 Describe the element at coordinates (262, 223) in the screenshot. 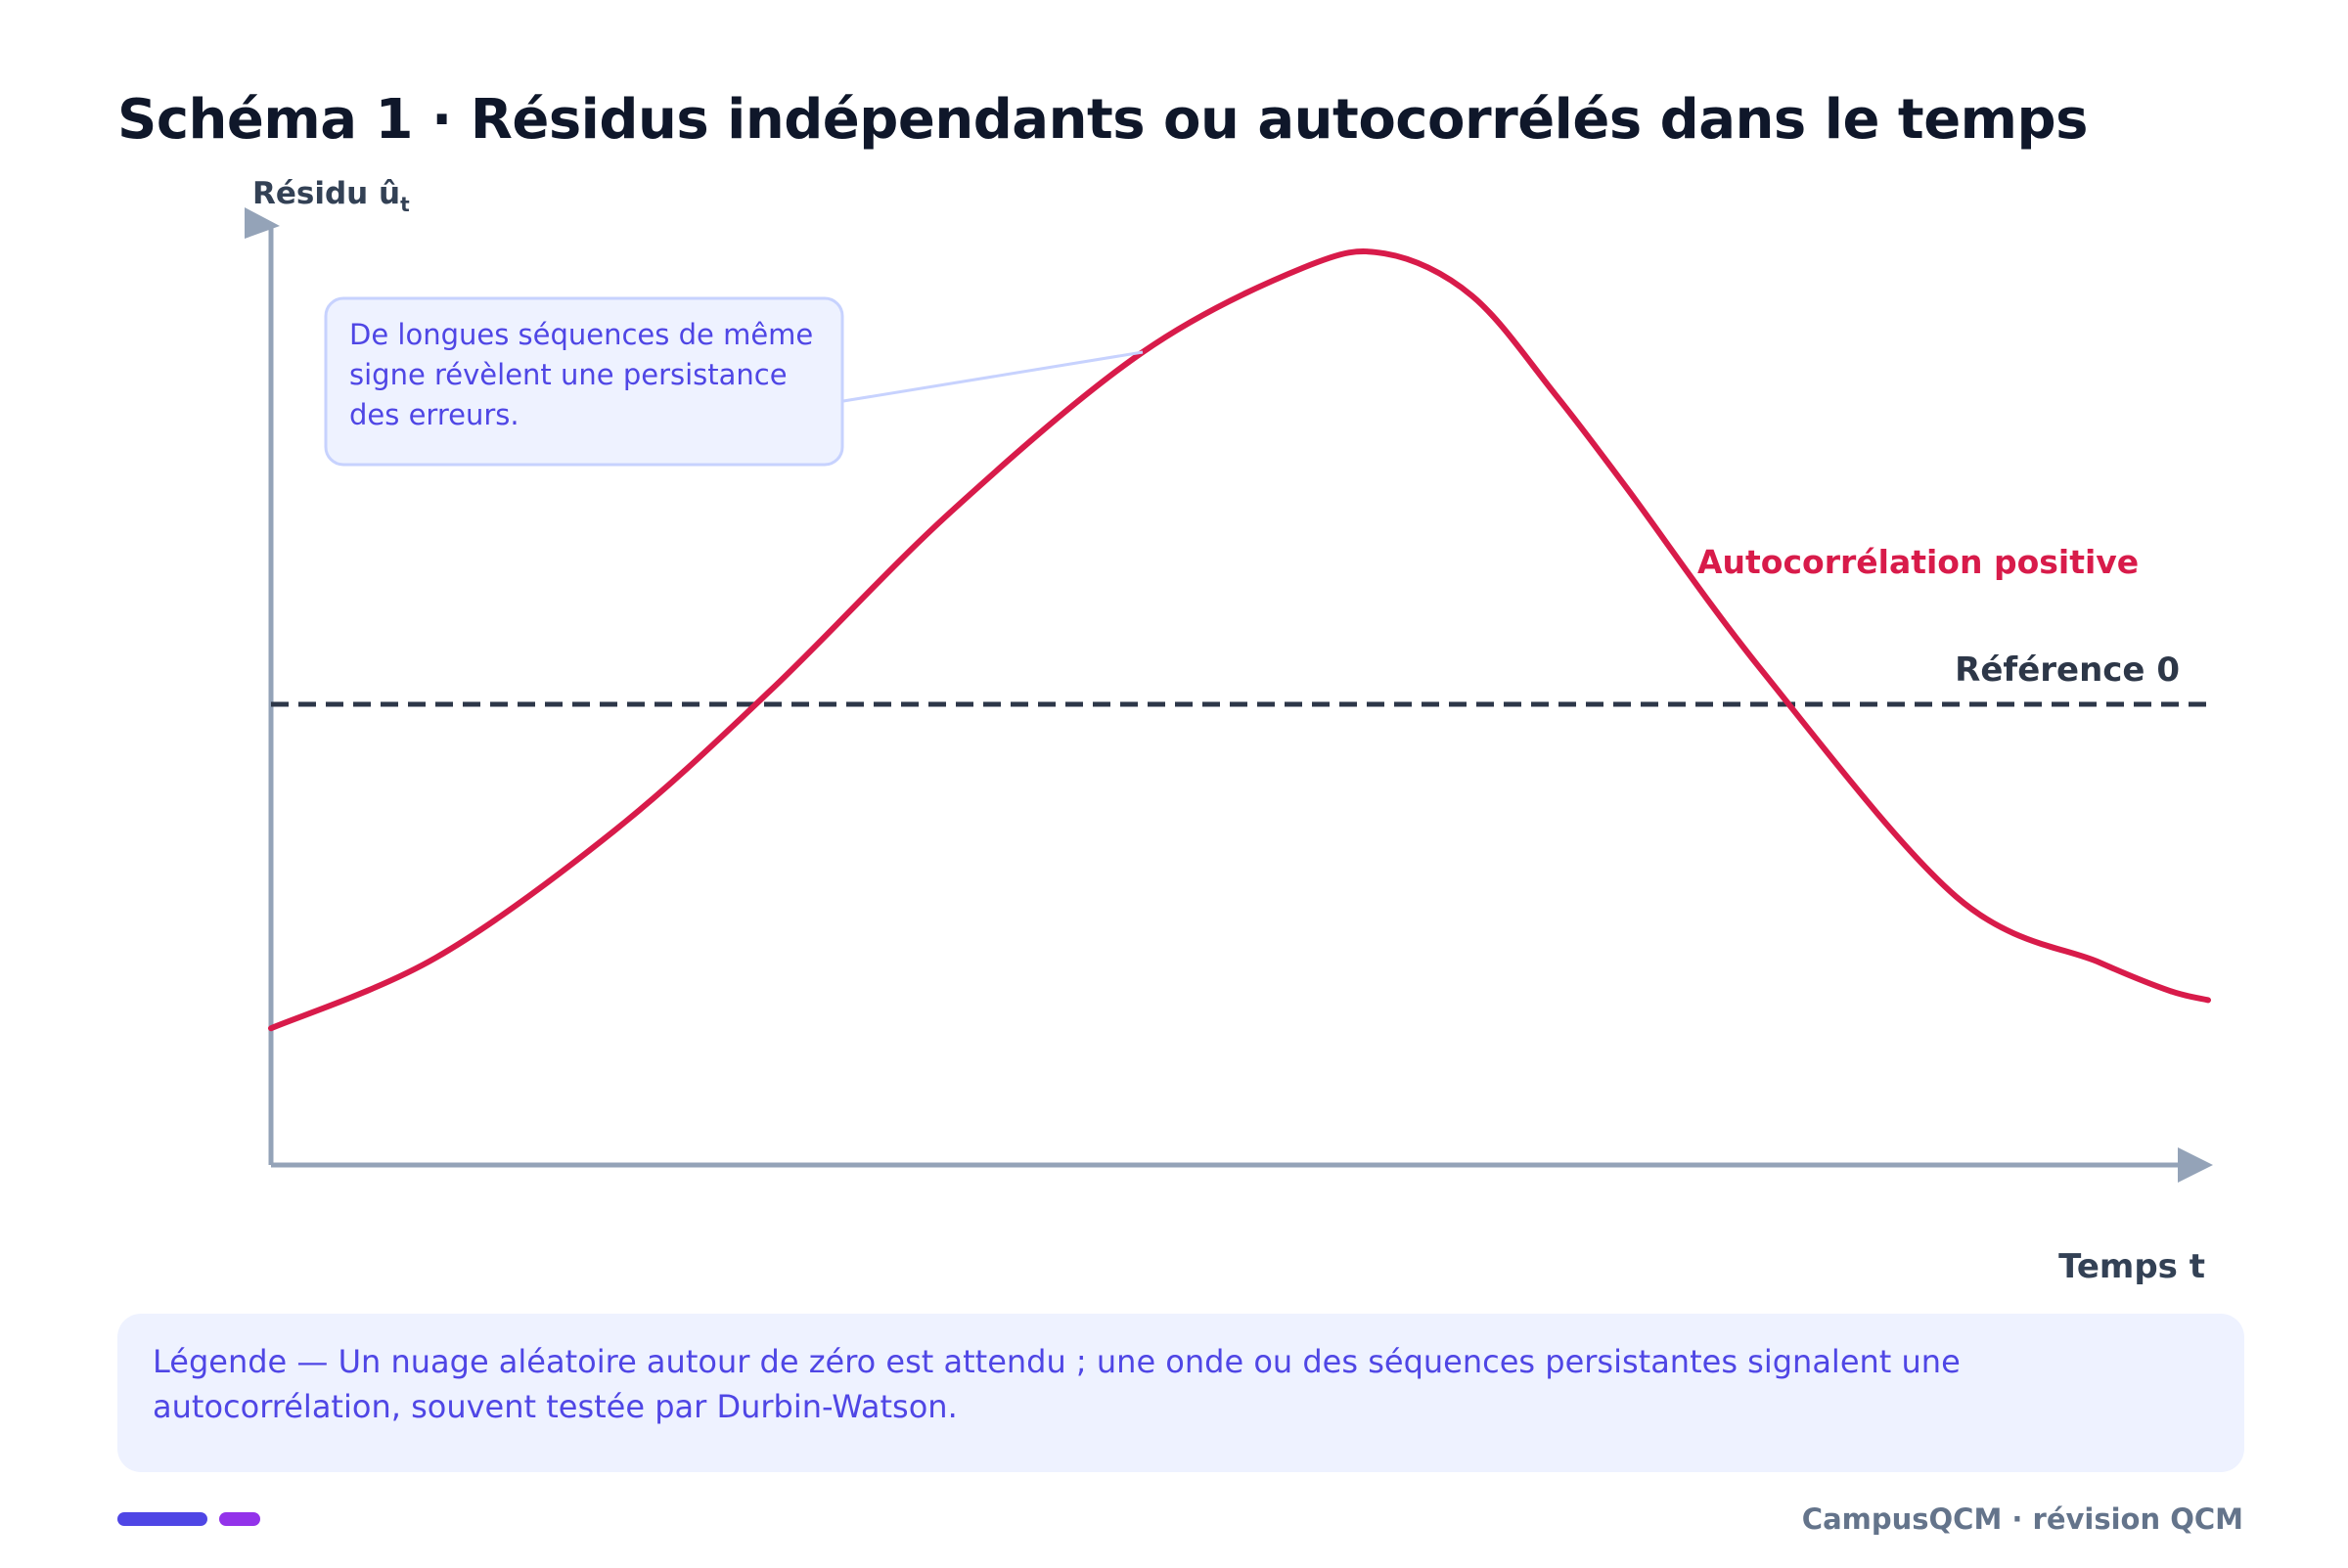

I see `y-axis-arrow-icon` at that location.